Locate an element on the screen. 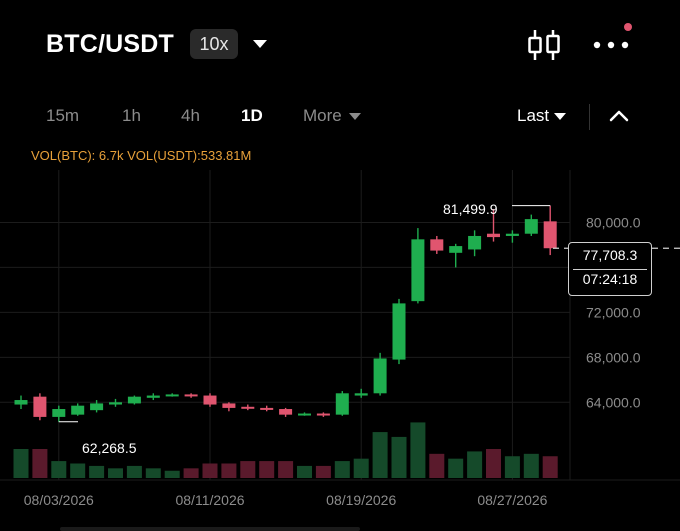 The width and height of the screenshot is (680, 531). tab-more-label: More is located at coordinates (322, 115).